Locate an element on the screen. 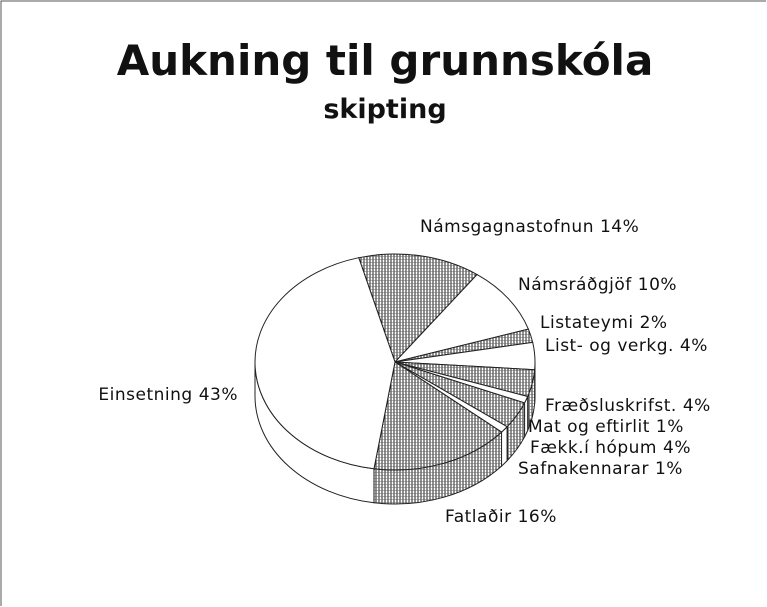 This screenshot has height=607, width=767. slice-name: Fræðsluskrifst. is located at coordinates (611, 406).